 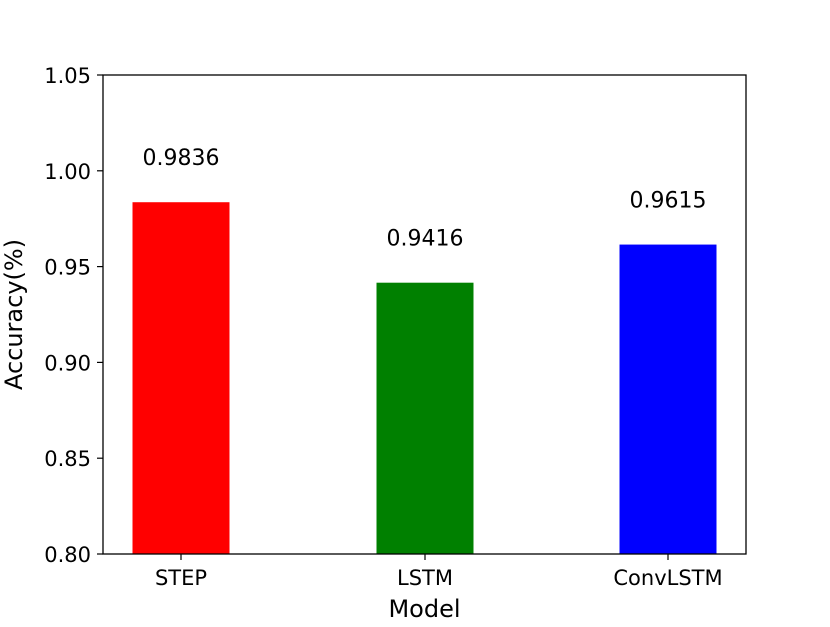 What do you see at coordinates (425, 578) in the screenshot?
I see `x-tick-label-lstm: LSTM` at bounding box center [425, 578].